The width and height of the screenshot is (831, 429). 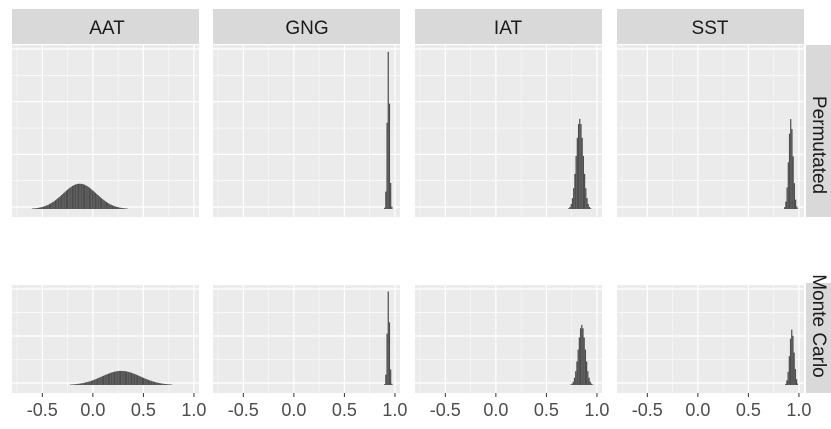 What do you see at coordinates (508, 28) in the screenshot?
I see `column-label-iat: IAT` at bounding box center [508, 28].